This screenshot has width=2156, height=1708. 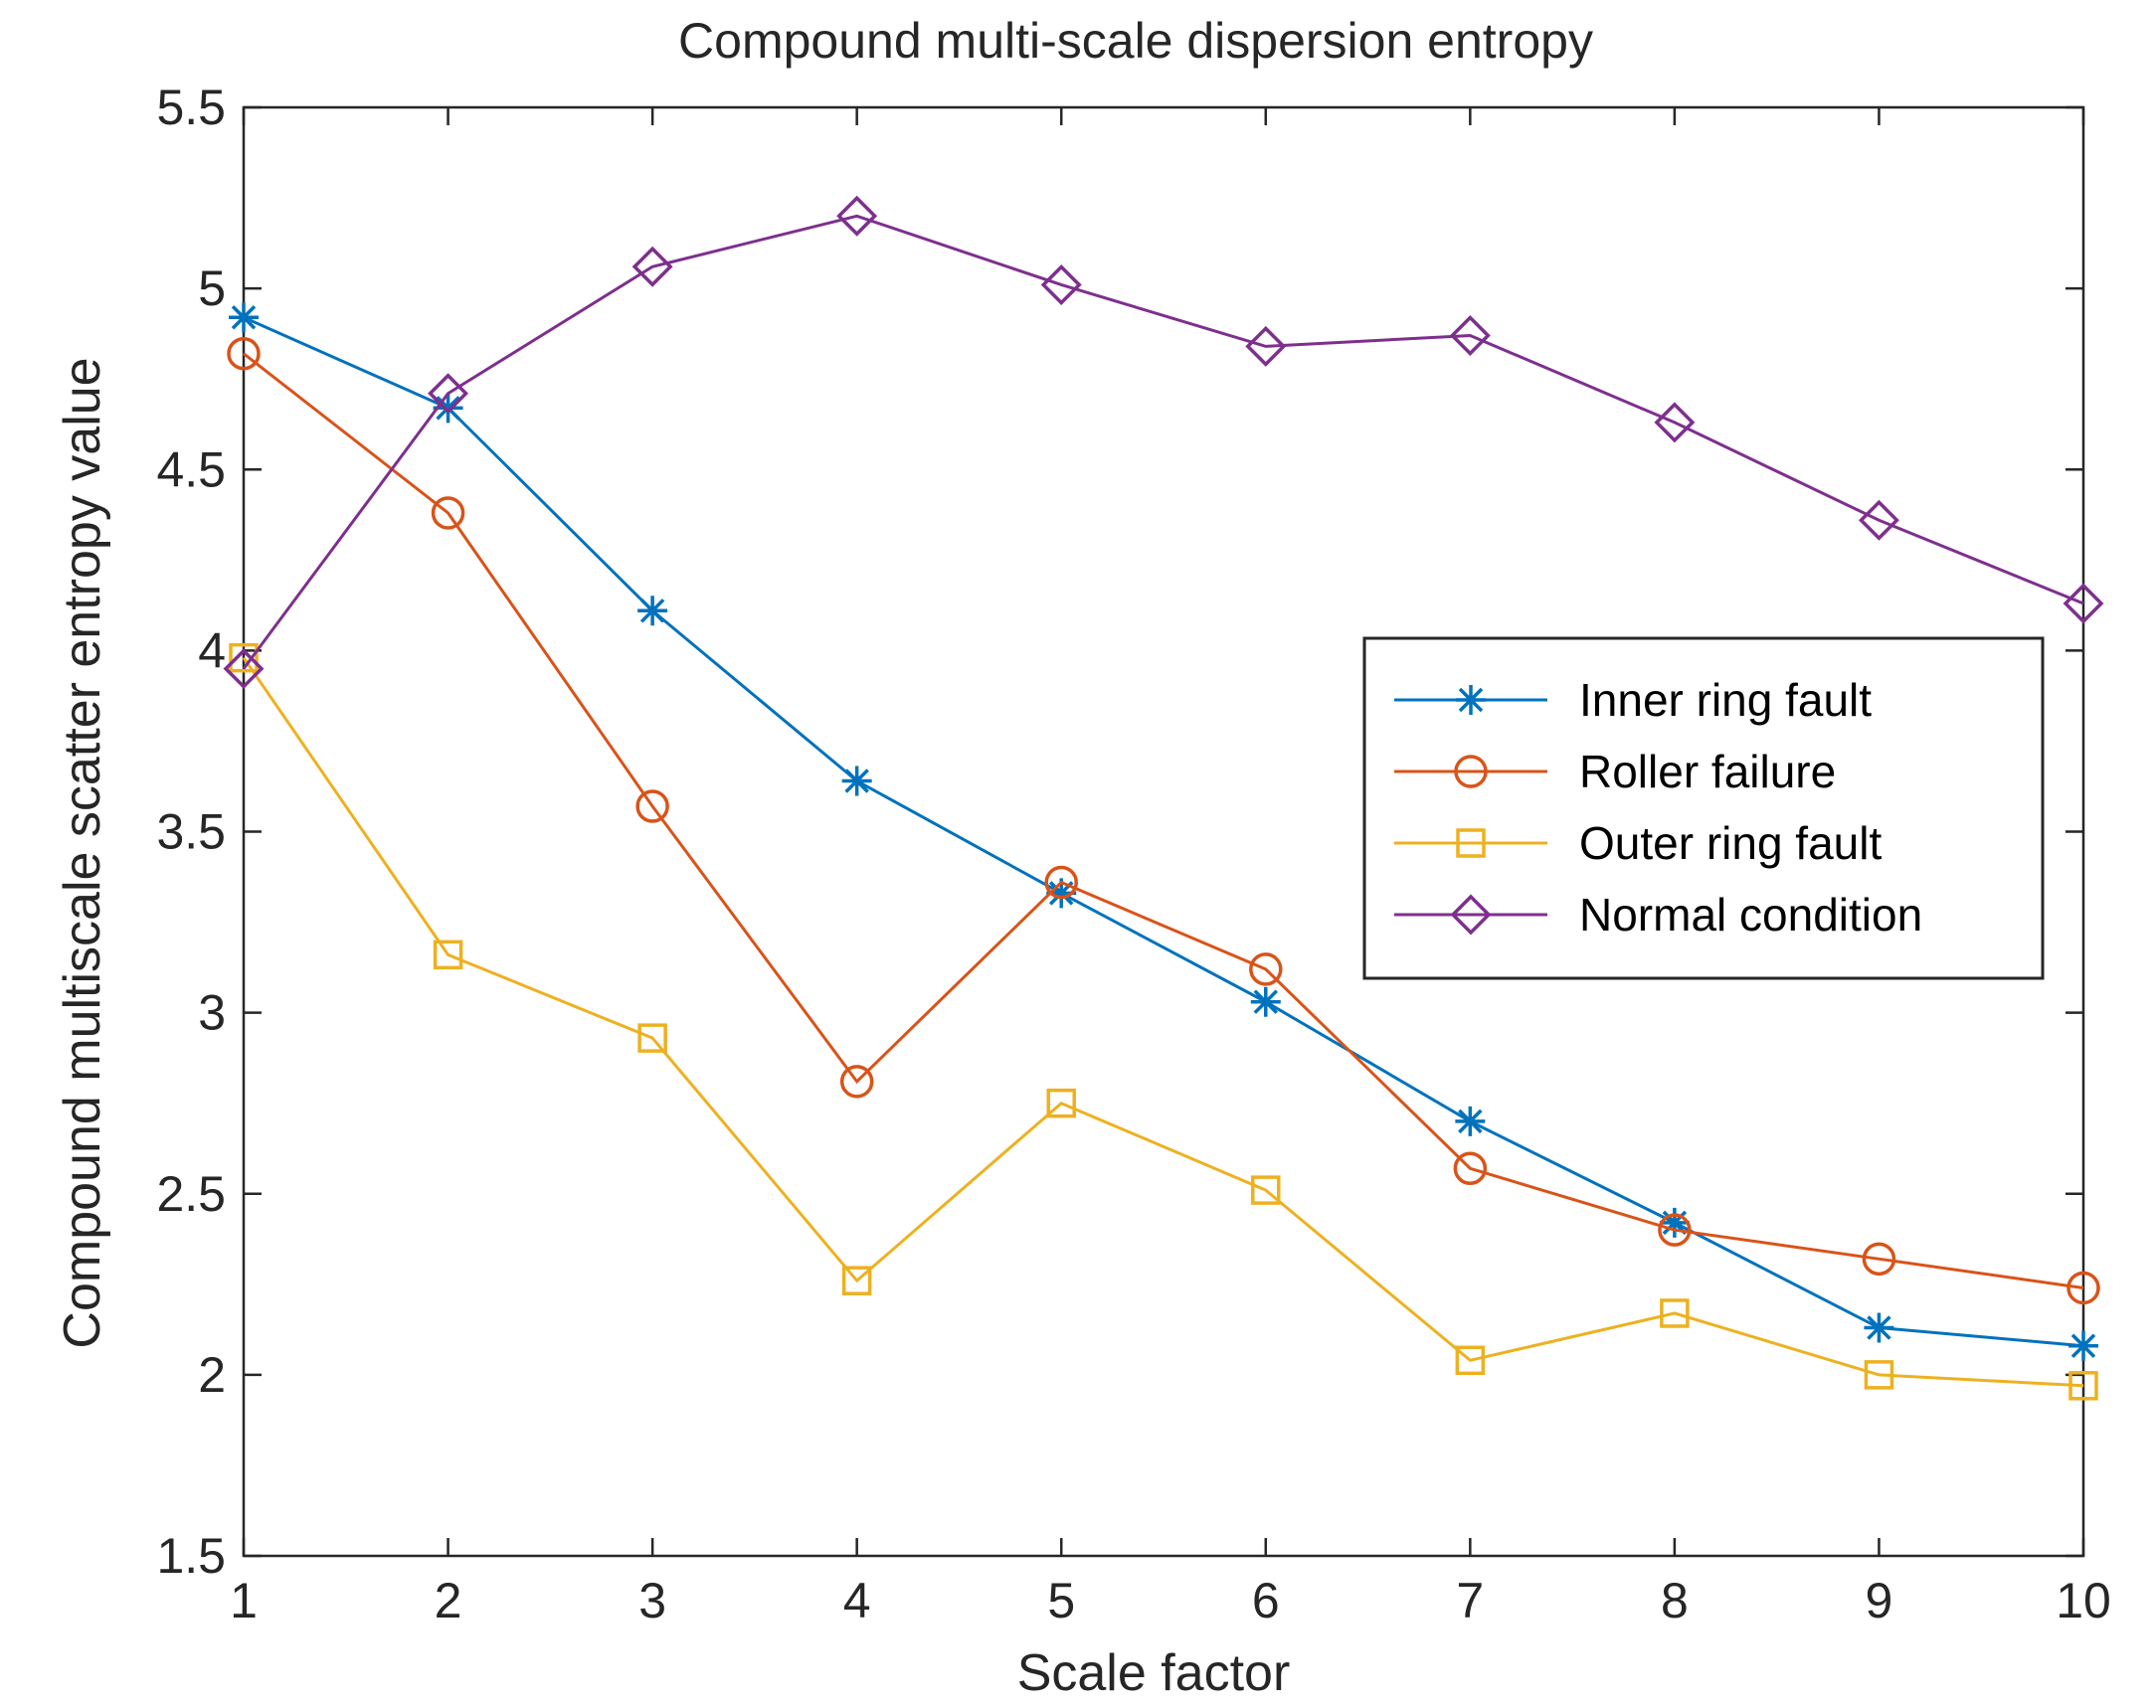 I want to click on x-tick-label: 7, so click(x=1470, y=1600).